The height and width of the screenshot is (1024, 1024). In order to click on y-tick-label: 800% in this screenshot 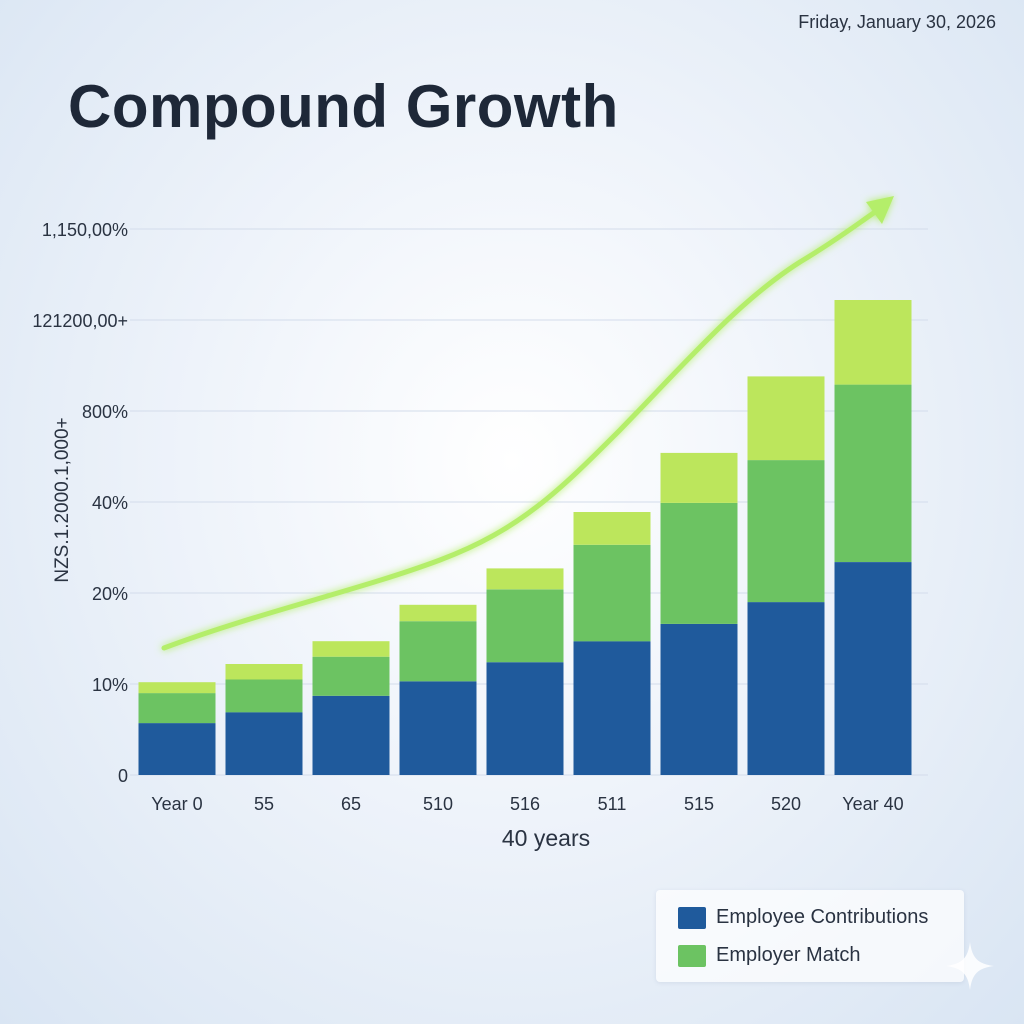, I will do `click(105, 412)`.